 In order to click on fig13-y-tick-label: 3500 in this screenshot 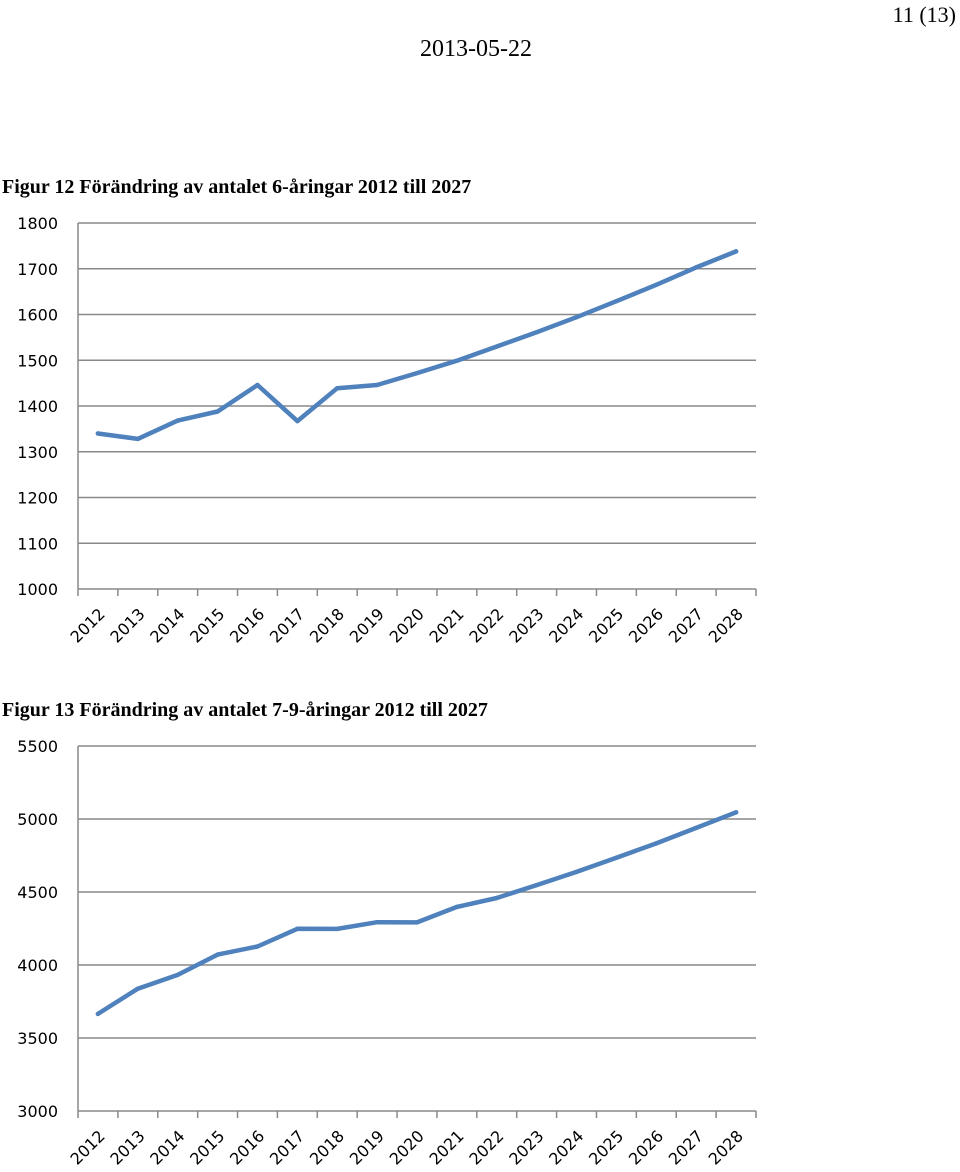, I will do `click(37, 1038)`.